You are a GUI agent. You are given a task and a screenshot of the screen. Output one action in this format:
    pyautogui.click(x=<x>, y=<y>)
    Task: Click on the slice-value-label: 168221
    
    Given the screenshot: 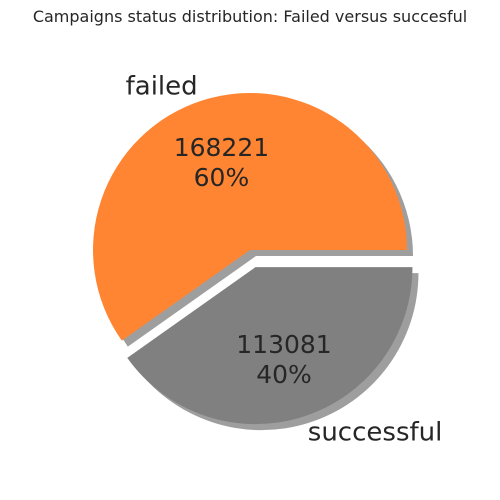 What is the action you would take?
    pyautogui.click(x=221, y=147)
    